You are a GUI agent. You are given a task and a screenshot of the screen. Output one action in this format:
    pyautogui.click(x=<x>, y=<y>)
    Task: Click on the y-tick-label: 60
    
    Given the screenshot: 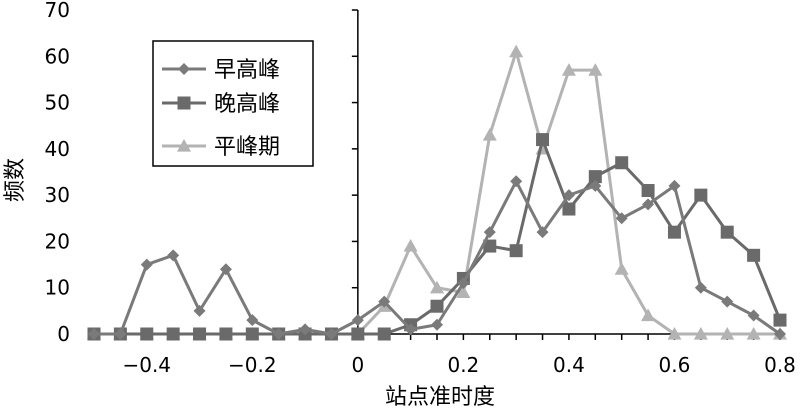 What is the action you would take?
    pyautogui.click(x=57, y=56)
    